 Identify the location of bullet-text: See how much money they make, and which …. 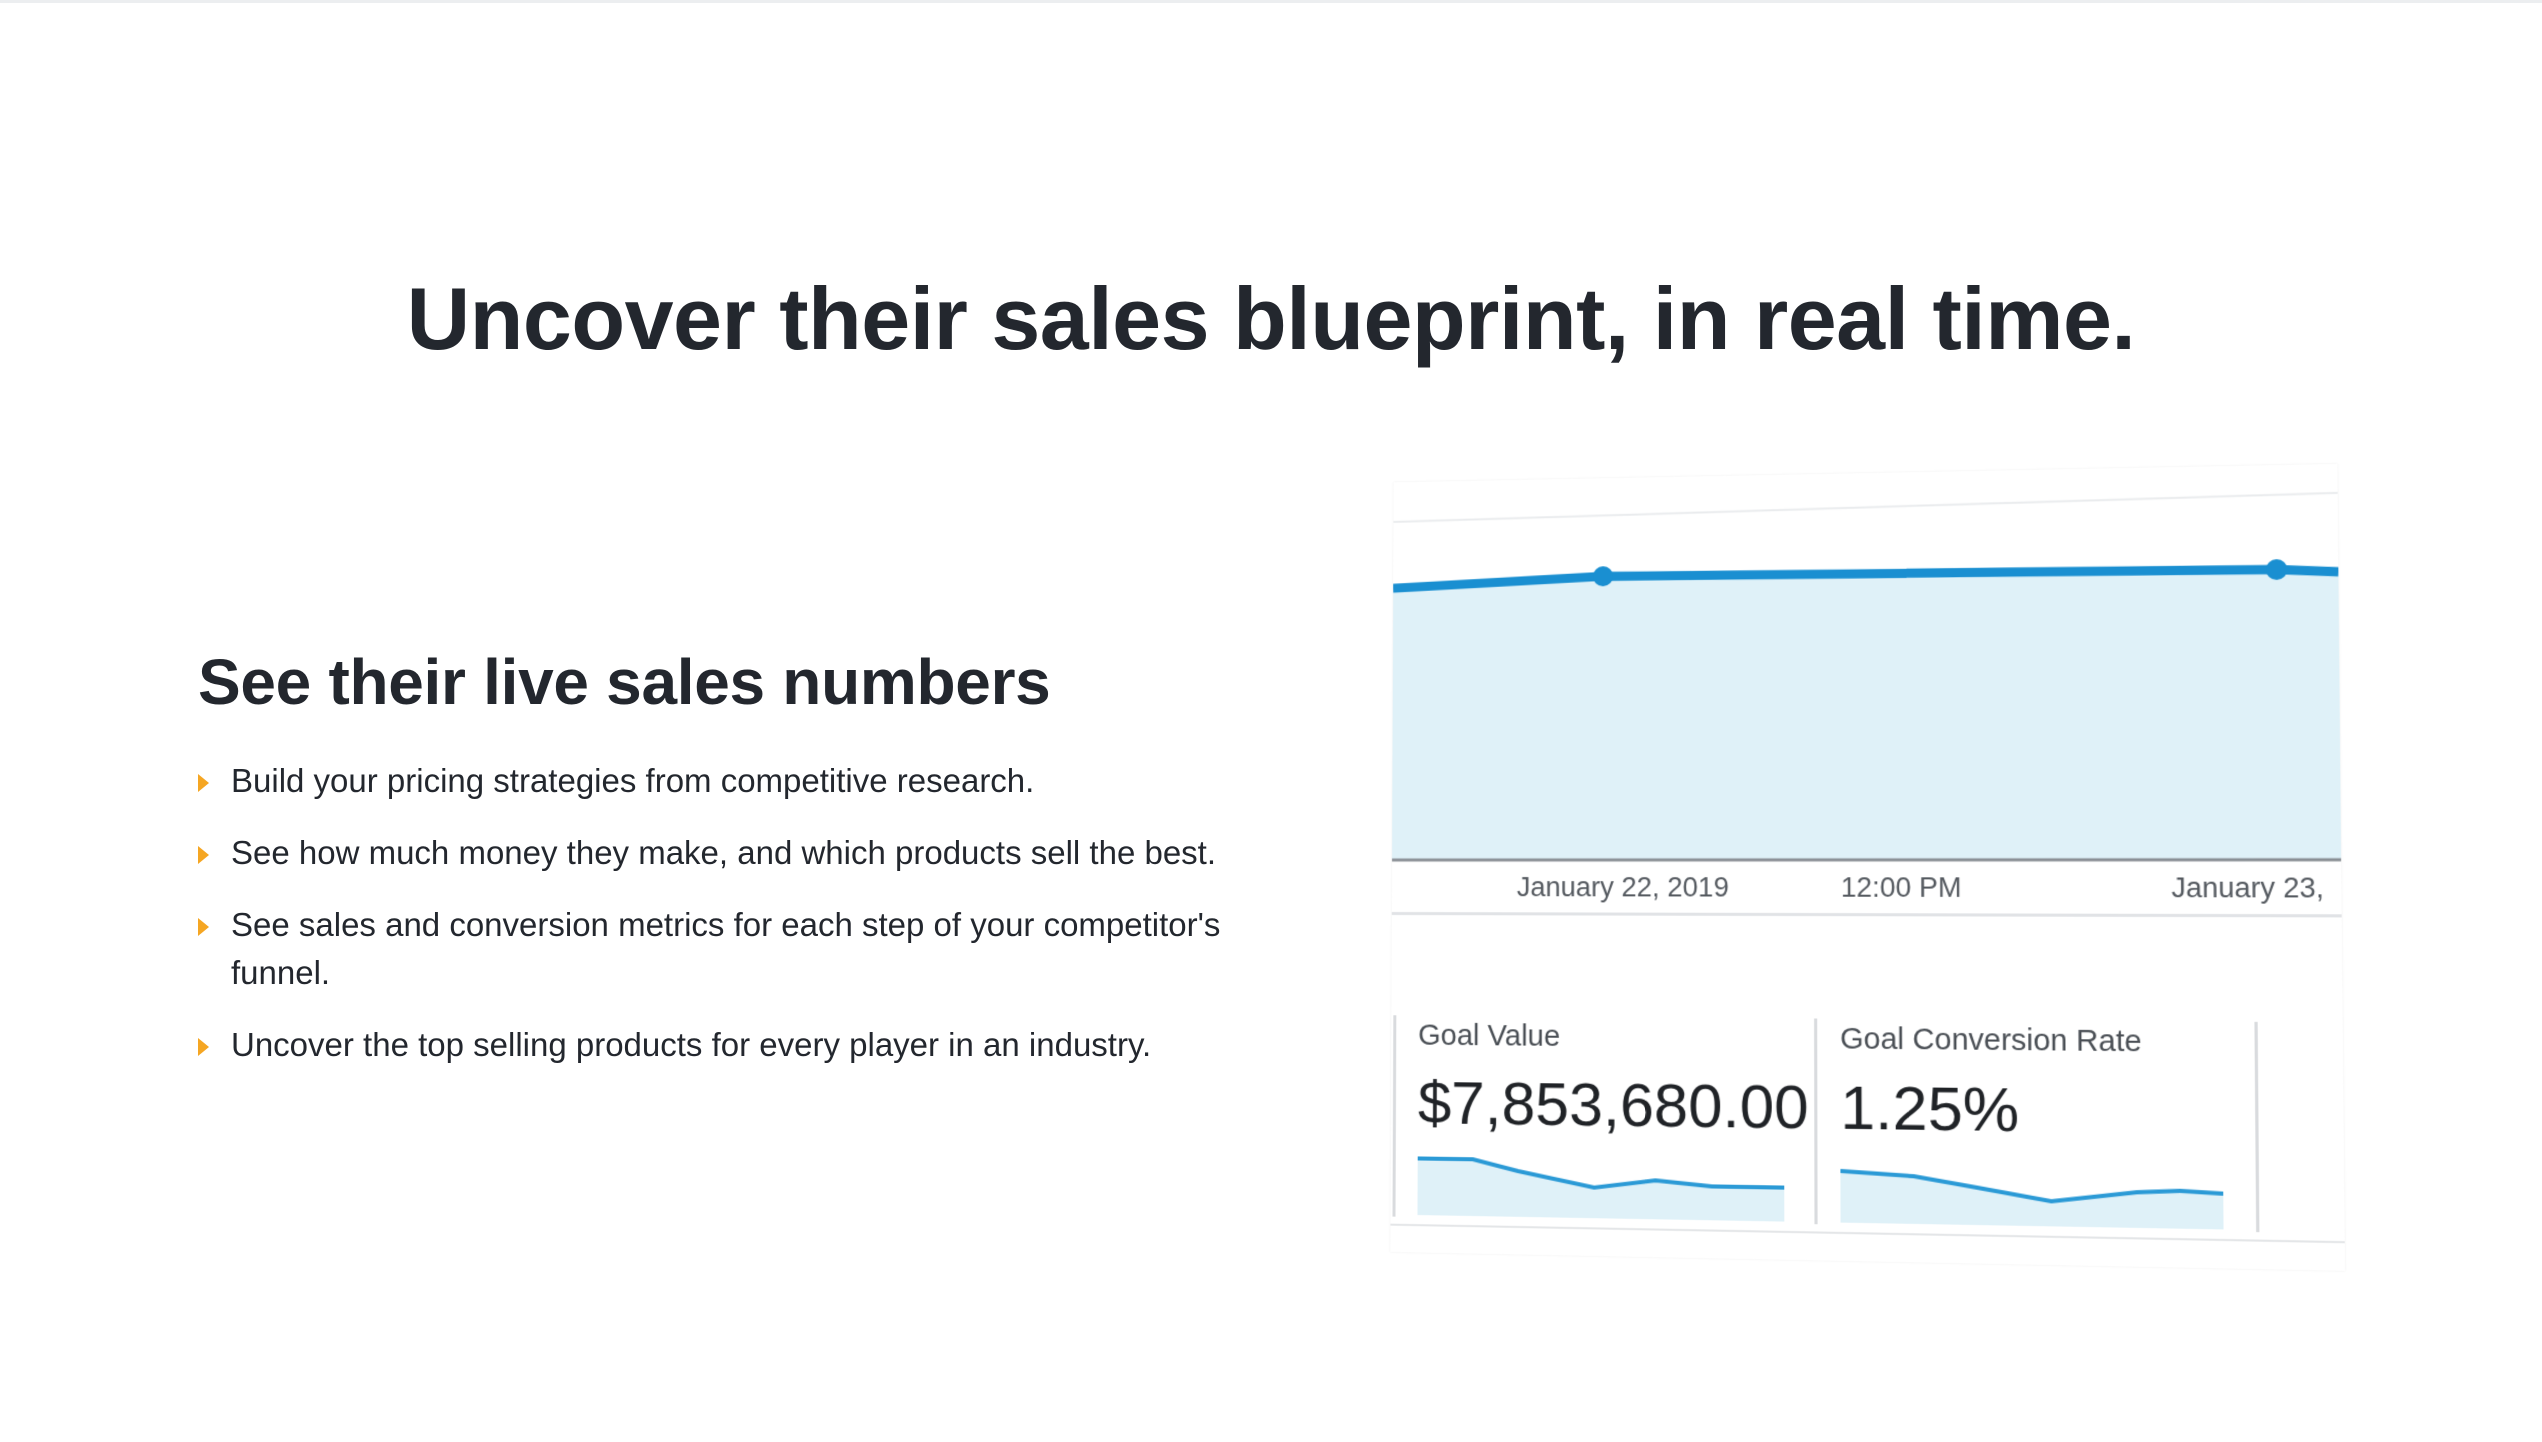
(744, 853).